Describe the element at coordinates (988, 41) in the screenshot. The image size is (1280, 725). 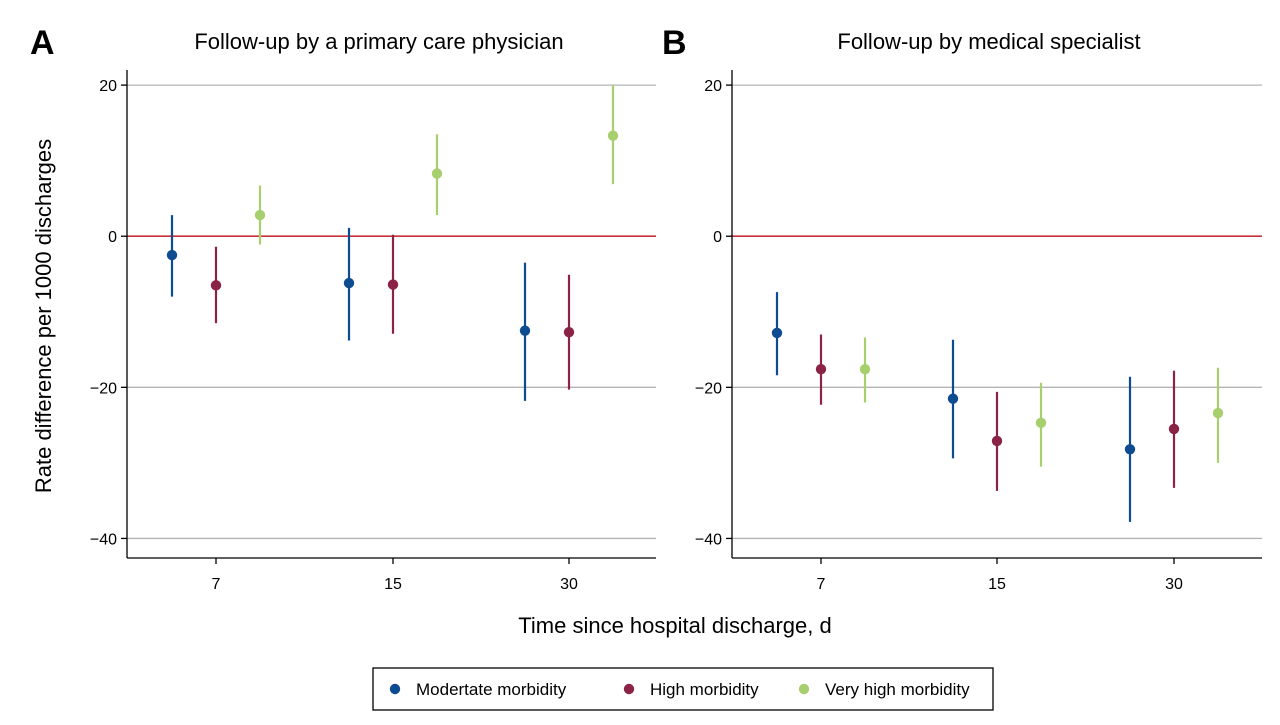
I see `panel-title: Follow-up by medical specialist` at that location.